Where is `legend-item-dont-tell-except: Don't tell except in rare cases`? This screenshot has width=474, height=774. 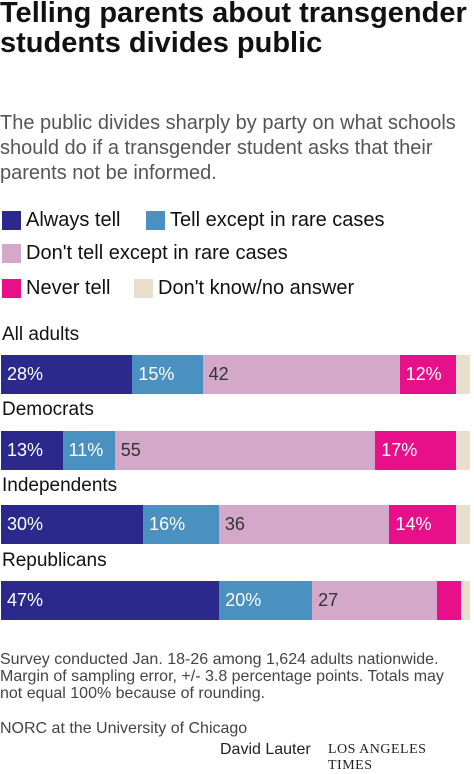 legend-item-dont-tell-except: Don't tell except in rare cases is located at coordinates (145, 253).